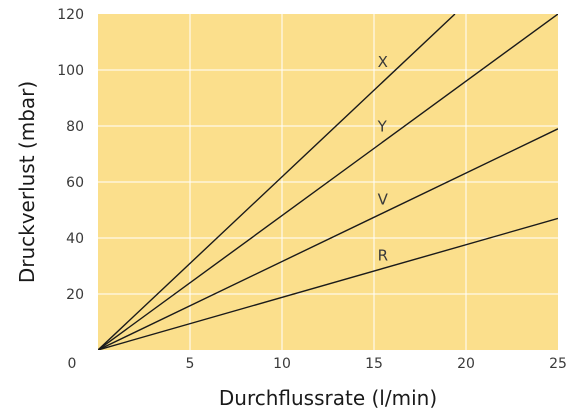 This screenshot has width=579, height=416. I want to click on series-labels: X Y V R, so click(383, 158).